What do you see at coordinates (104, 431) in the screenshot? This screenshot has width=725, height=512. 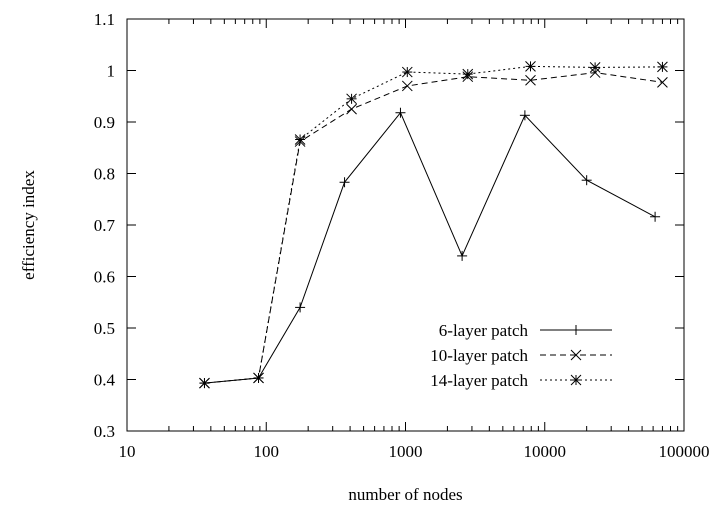 I see `y-tick-label: 0.3` at bounding box center [104, 431].